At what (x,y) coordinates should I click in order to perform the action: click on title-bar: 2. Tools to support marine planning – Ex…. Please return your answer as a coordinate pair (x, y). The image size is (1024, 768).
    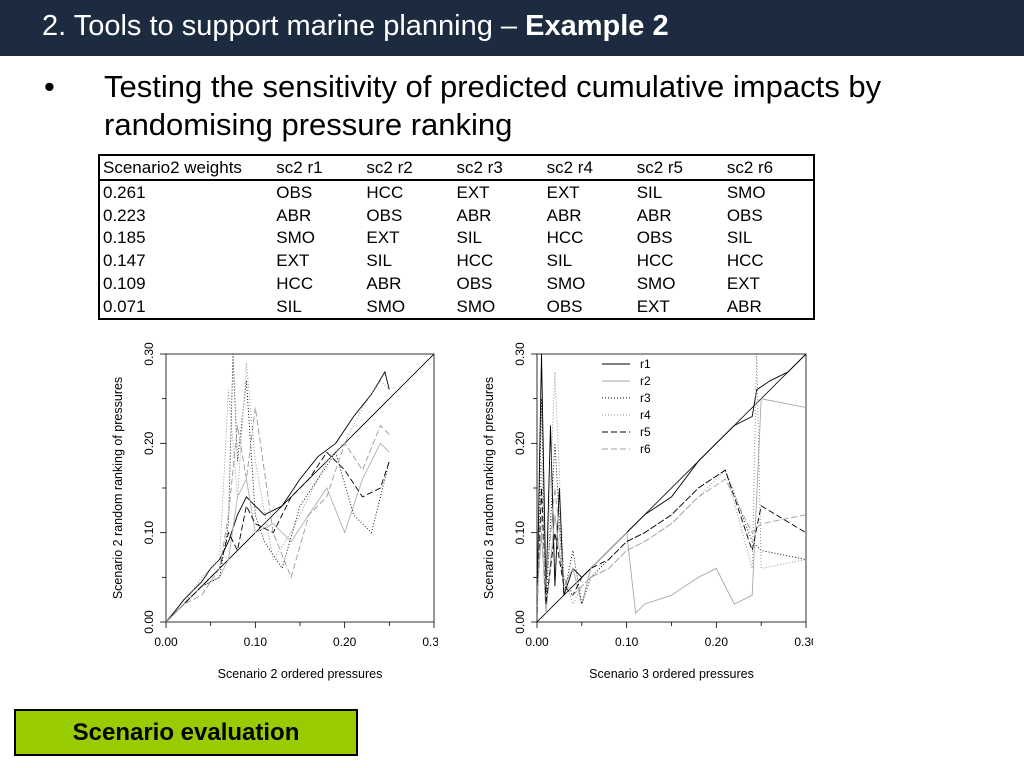
    Looking at the image, I should click on (512, 28).